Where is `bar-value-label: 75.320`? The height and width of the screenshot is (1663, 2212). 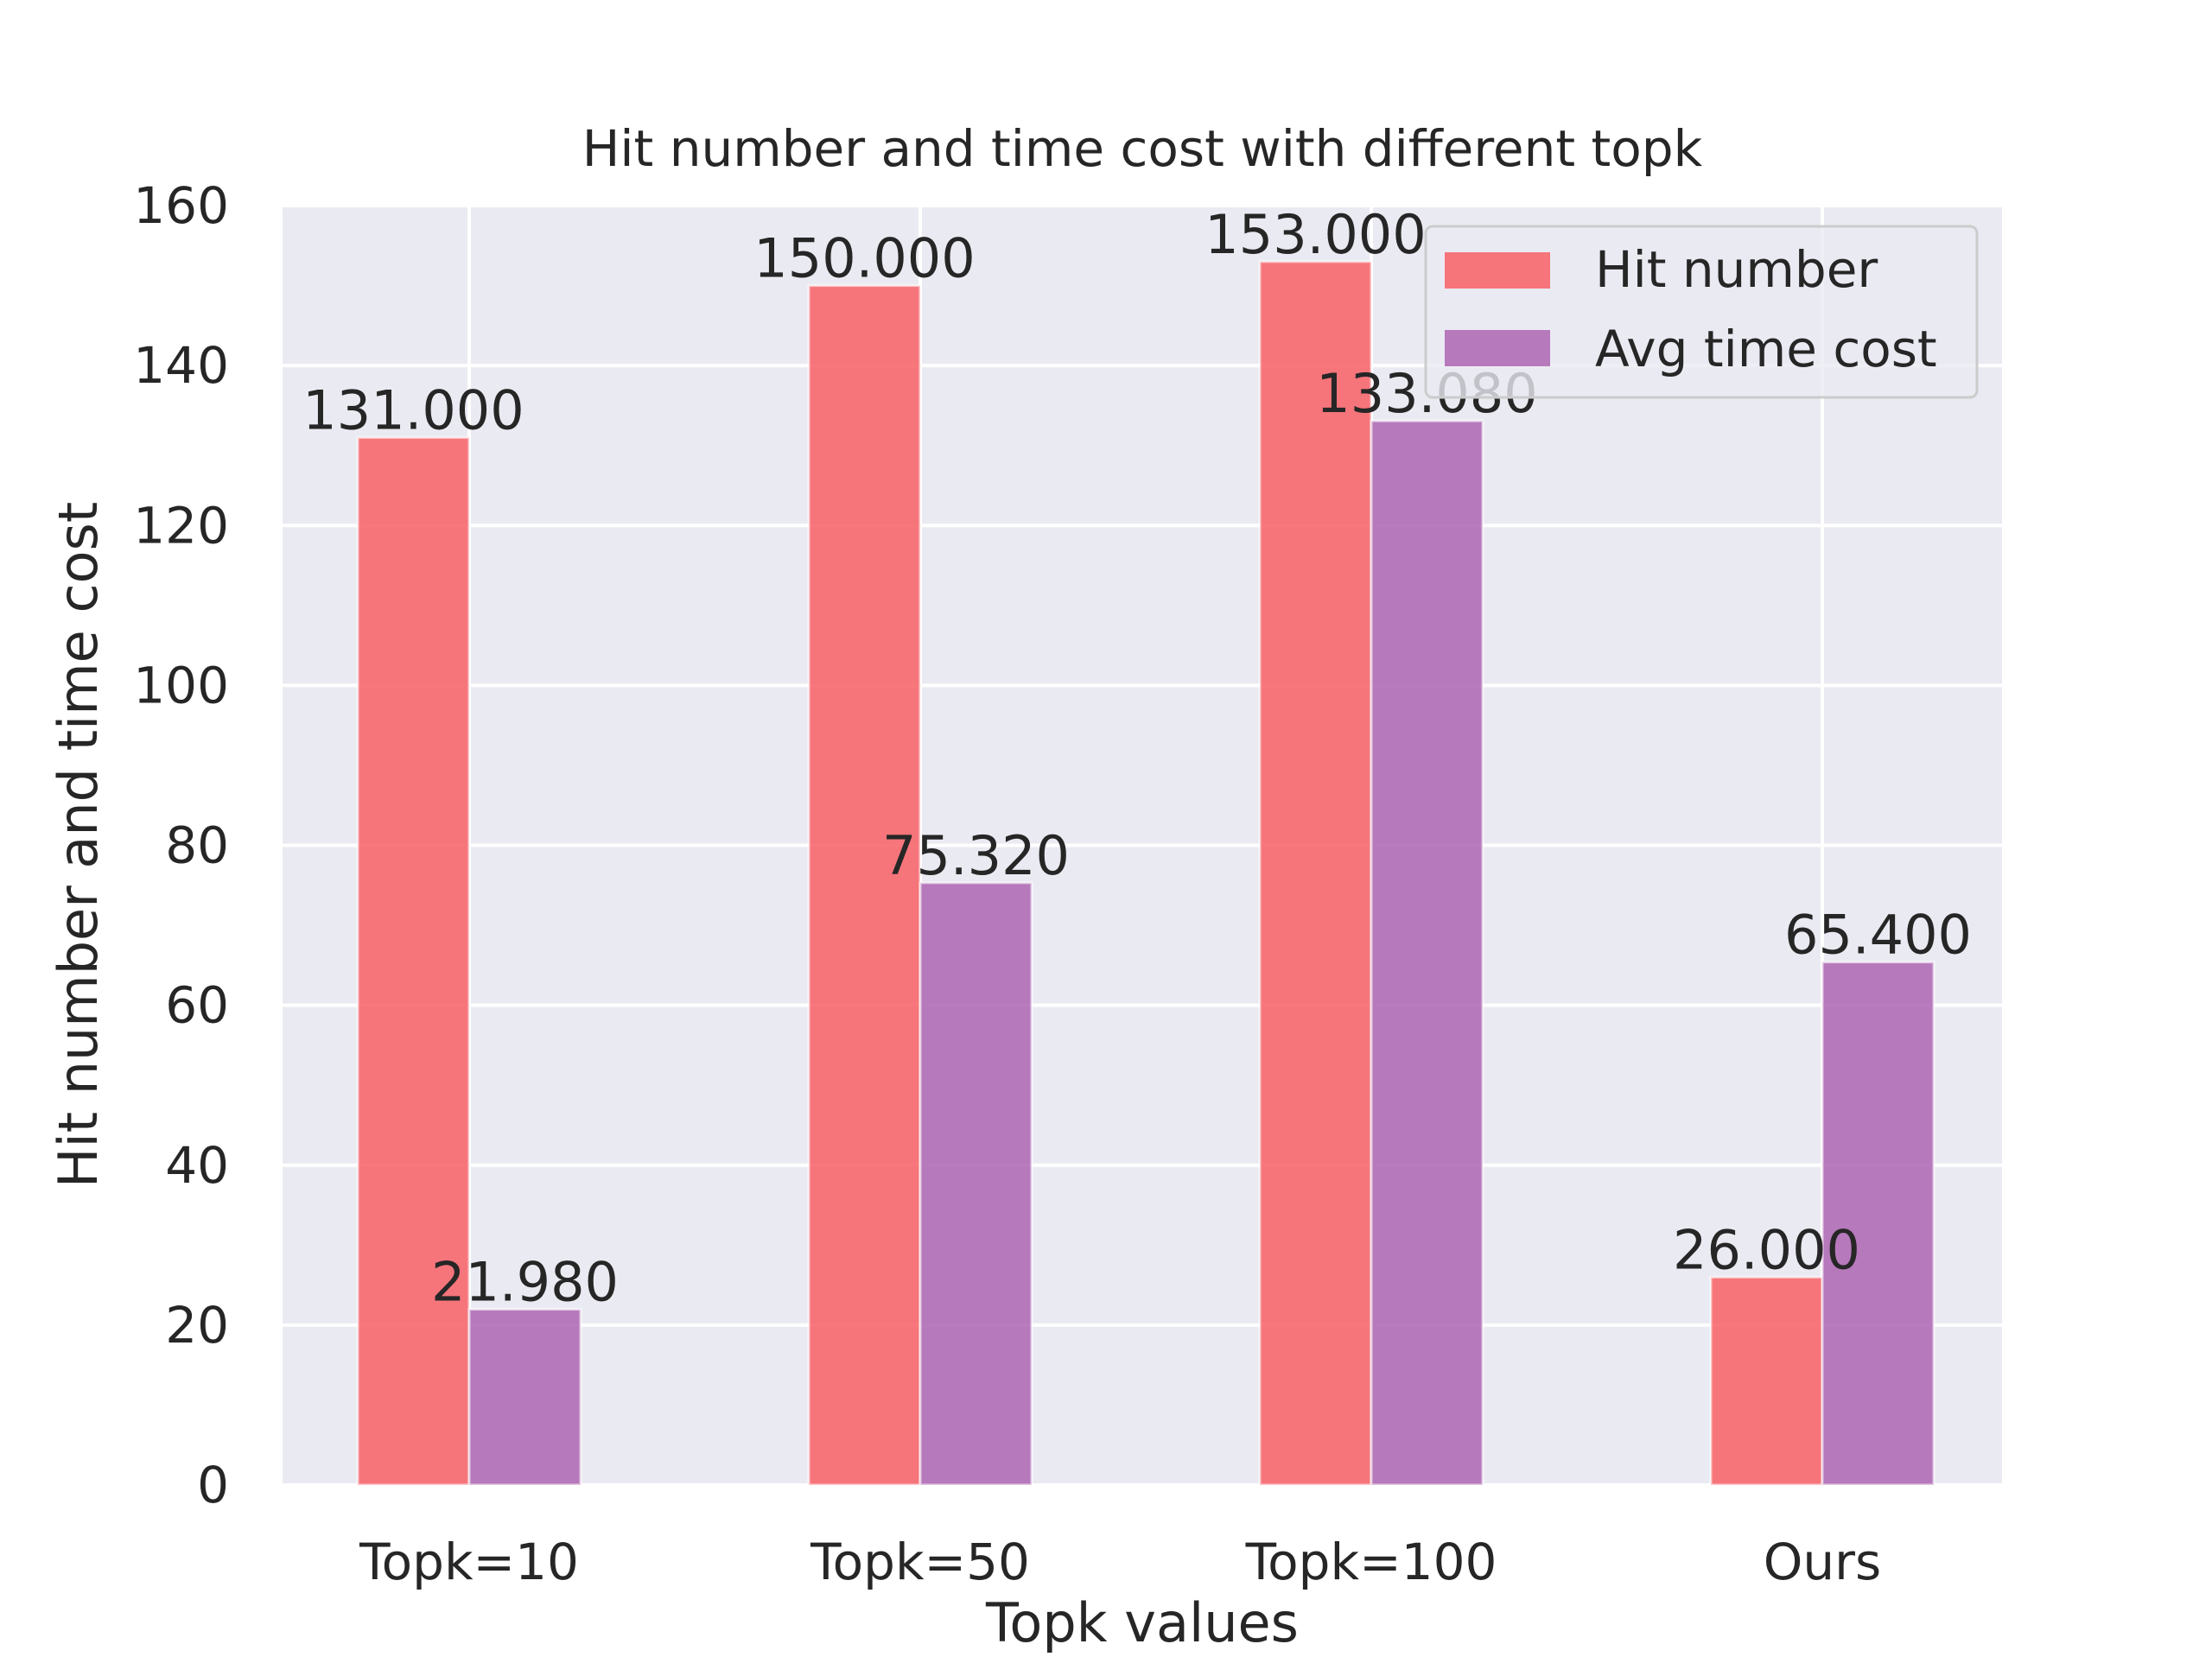 bar-value-label: 75.320 is located at coordinates (976, 856).